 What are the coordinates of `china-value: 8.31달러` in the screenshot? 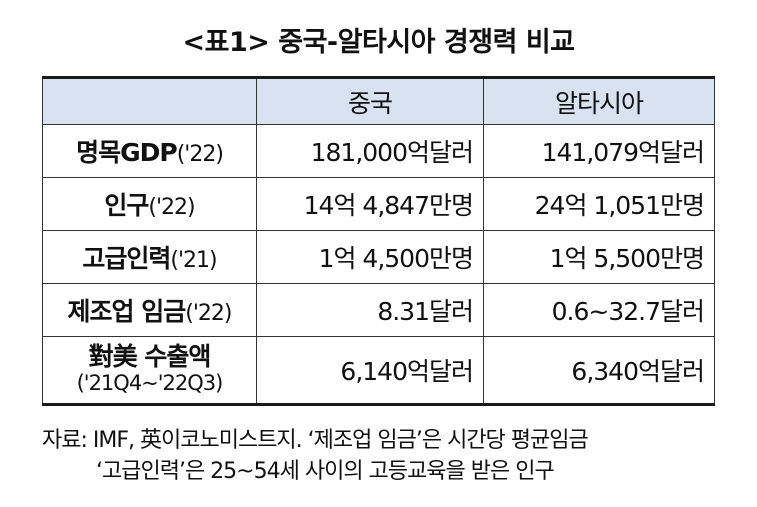 It's located at (370, 310).